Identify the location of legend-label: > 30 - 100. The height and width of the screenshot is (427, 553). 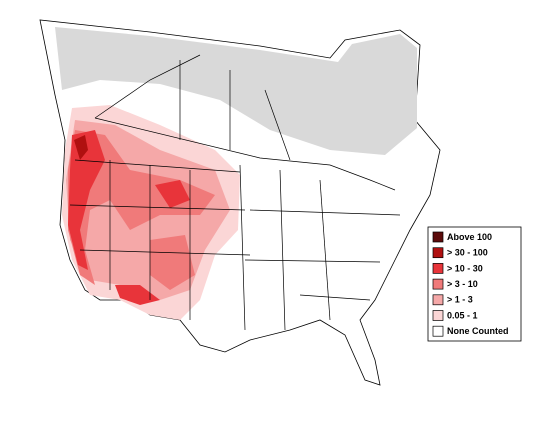
(467, 253).